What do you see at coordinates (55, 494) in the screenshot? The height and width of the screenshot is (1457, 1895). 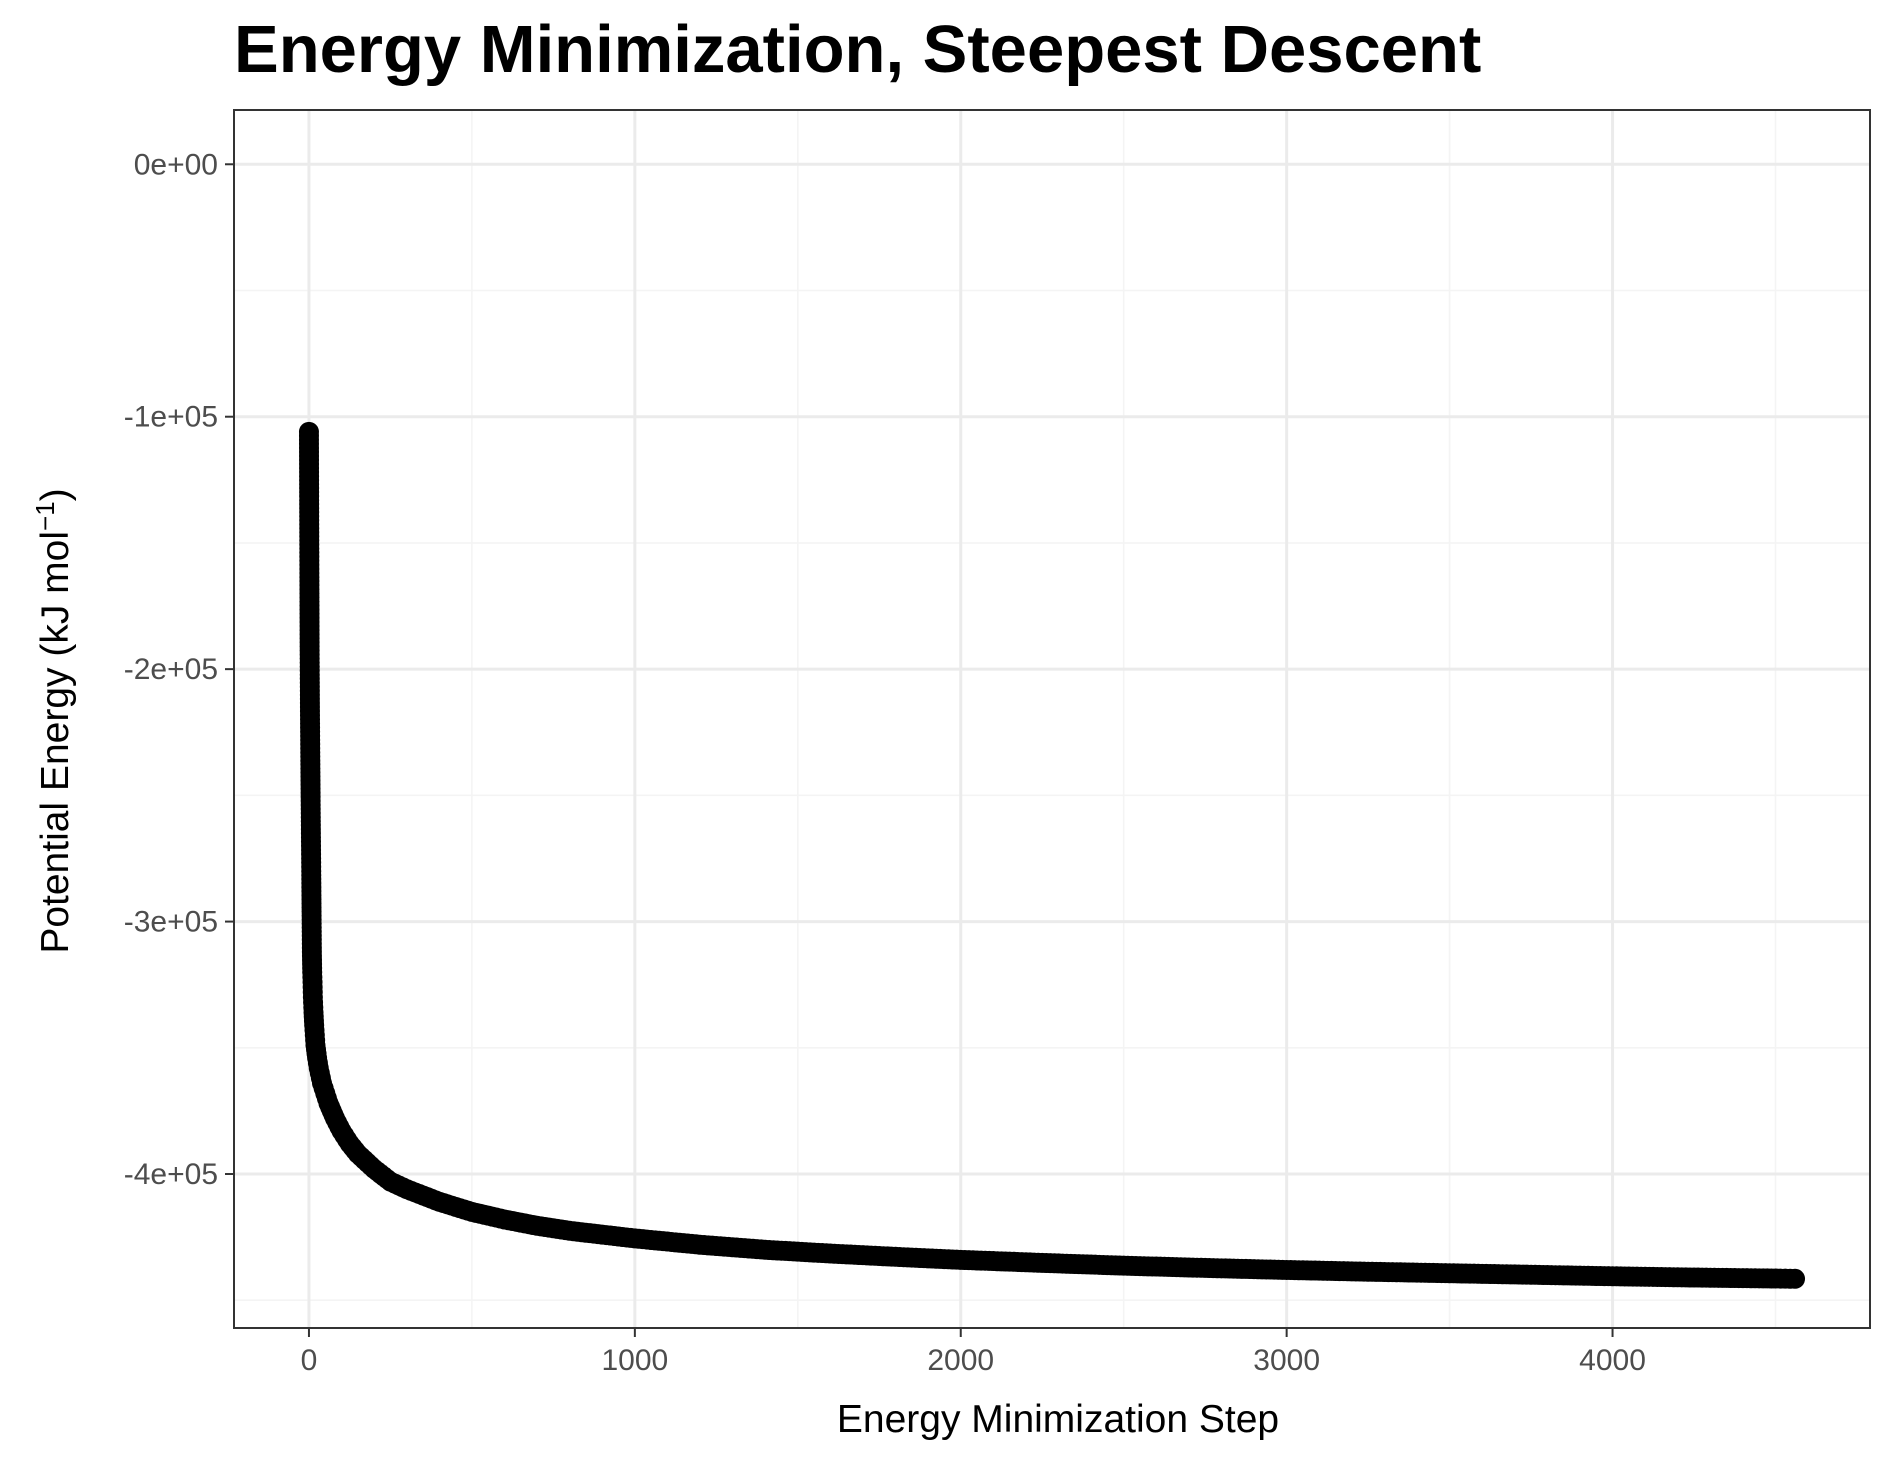 I see `y-axis-title-suffix: )` at bounding box center [55, 494].